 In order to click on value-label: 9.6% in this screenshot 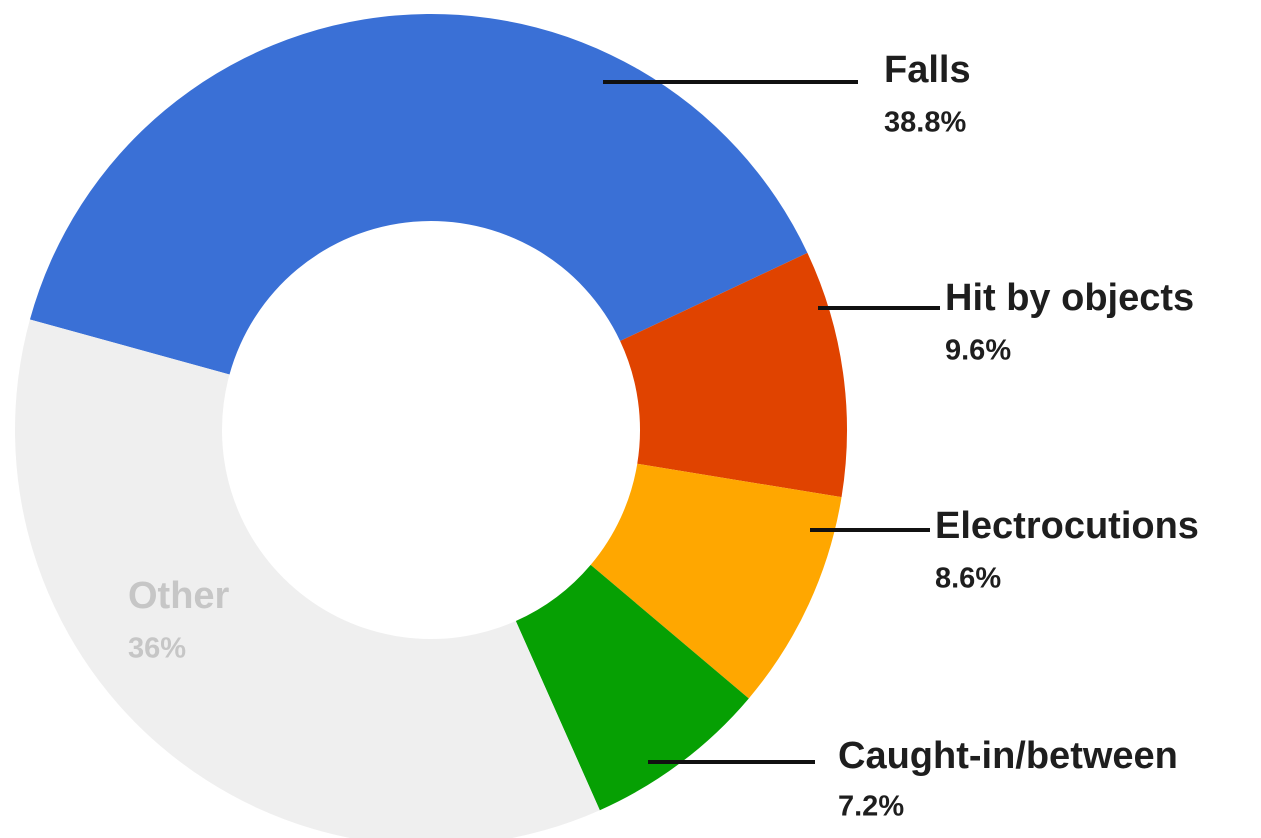, I will do `click(978, 351)`.